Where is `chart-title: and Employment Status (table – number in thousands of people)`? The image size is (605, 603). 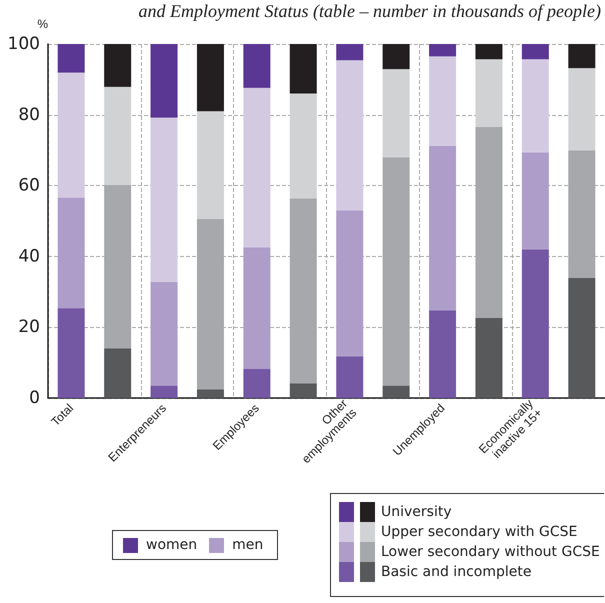 chart-title: and Employment Status (table – number in thousands of people) is located at coordinates (369, 11).